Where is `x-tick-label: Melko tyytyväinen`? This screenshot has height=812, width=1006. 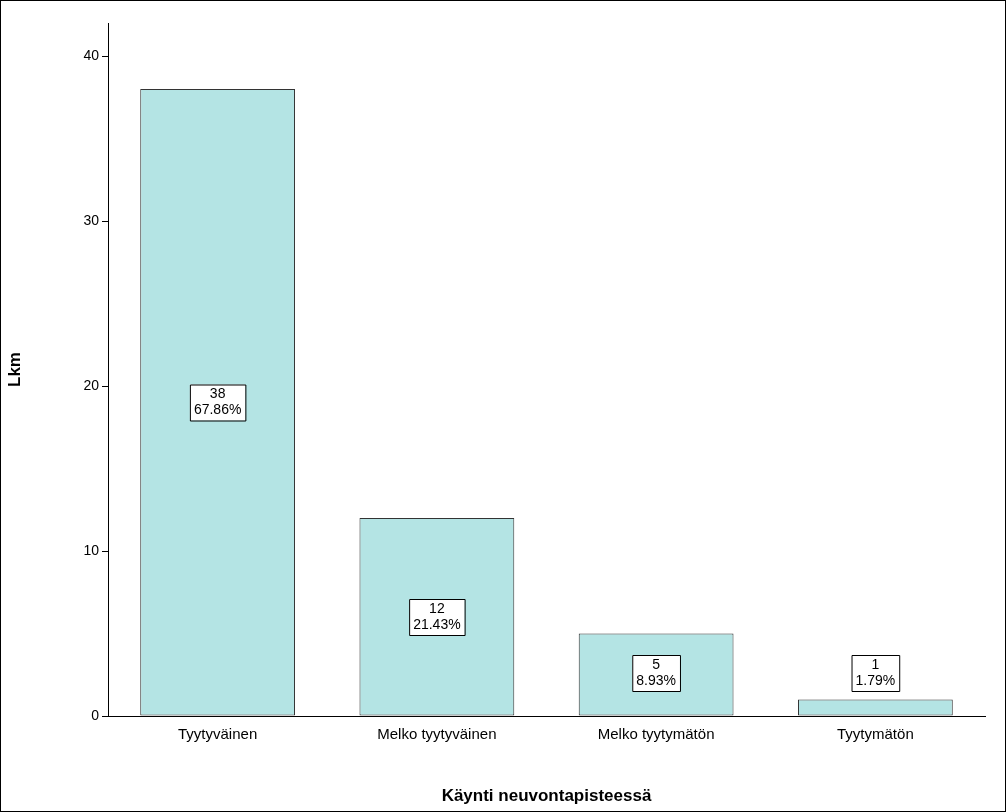 x-tick-label: Melko tyytyväinen is located at coordinates (437, 734).